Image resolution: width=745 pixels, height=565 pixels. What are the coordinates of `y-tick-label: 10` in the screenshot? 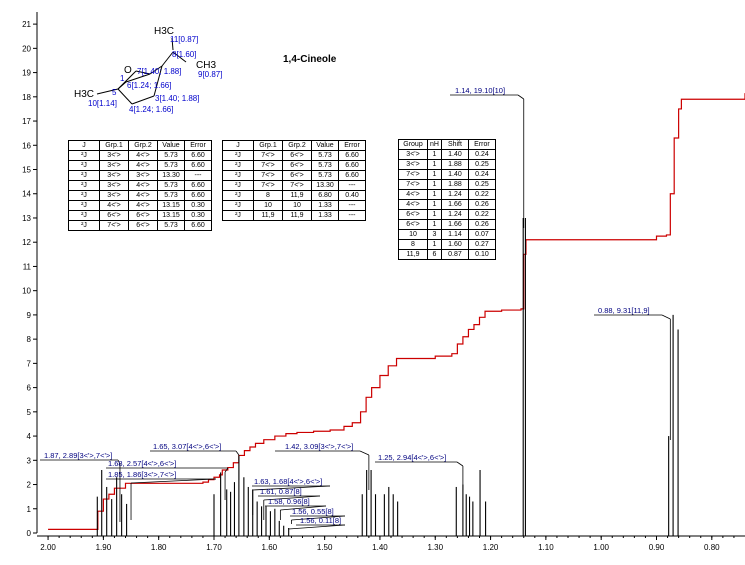 It's located at (26, 291).